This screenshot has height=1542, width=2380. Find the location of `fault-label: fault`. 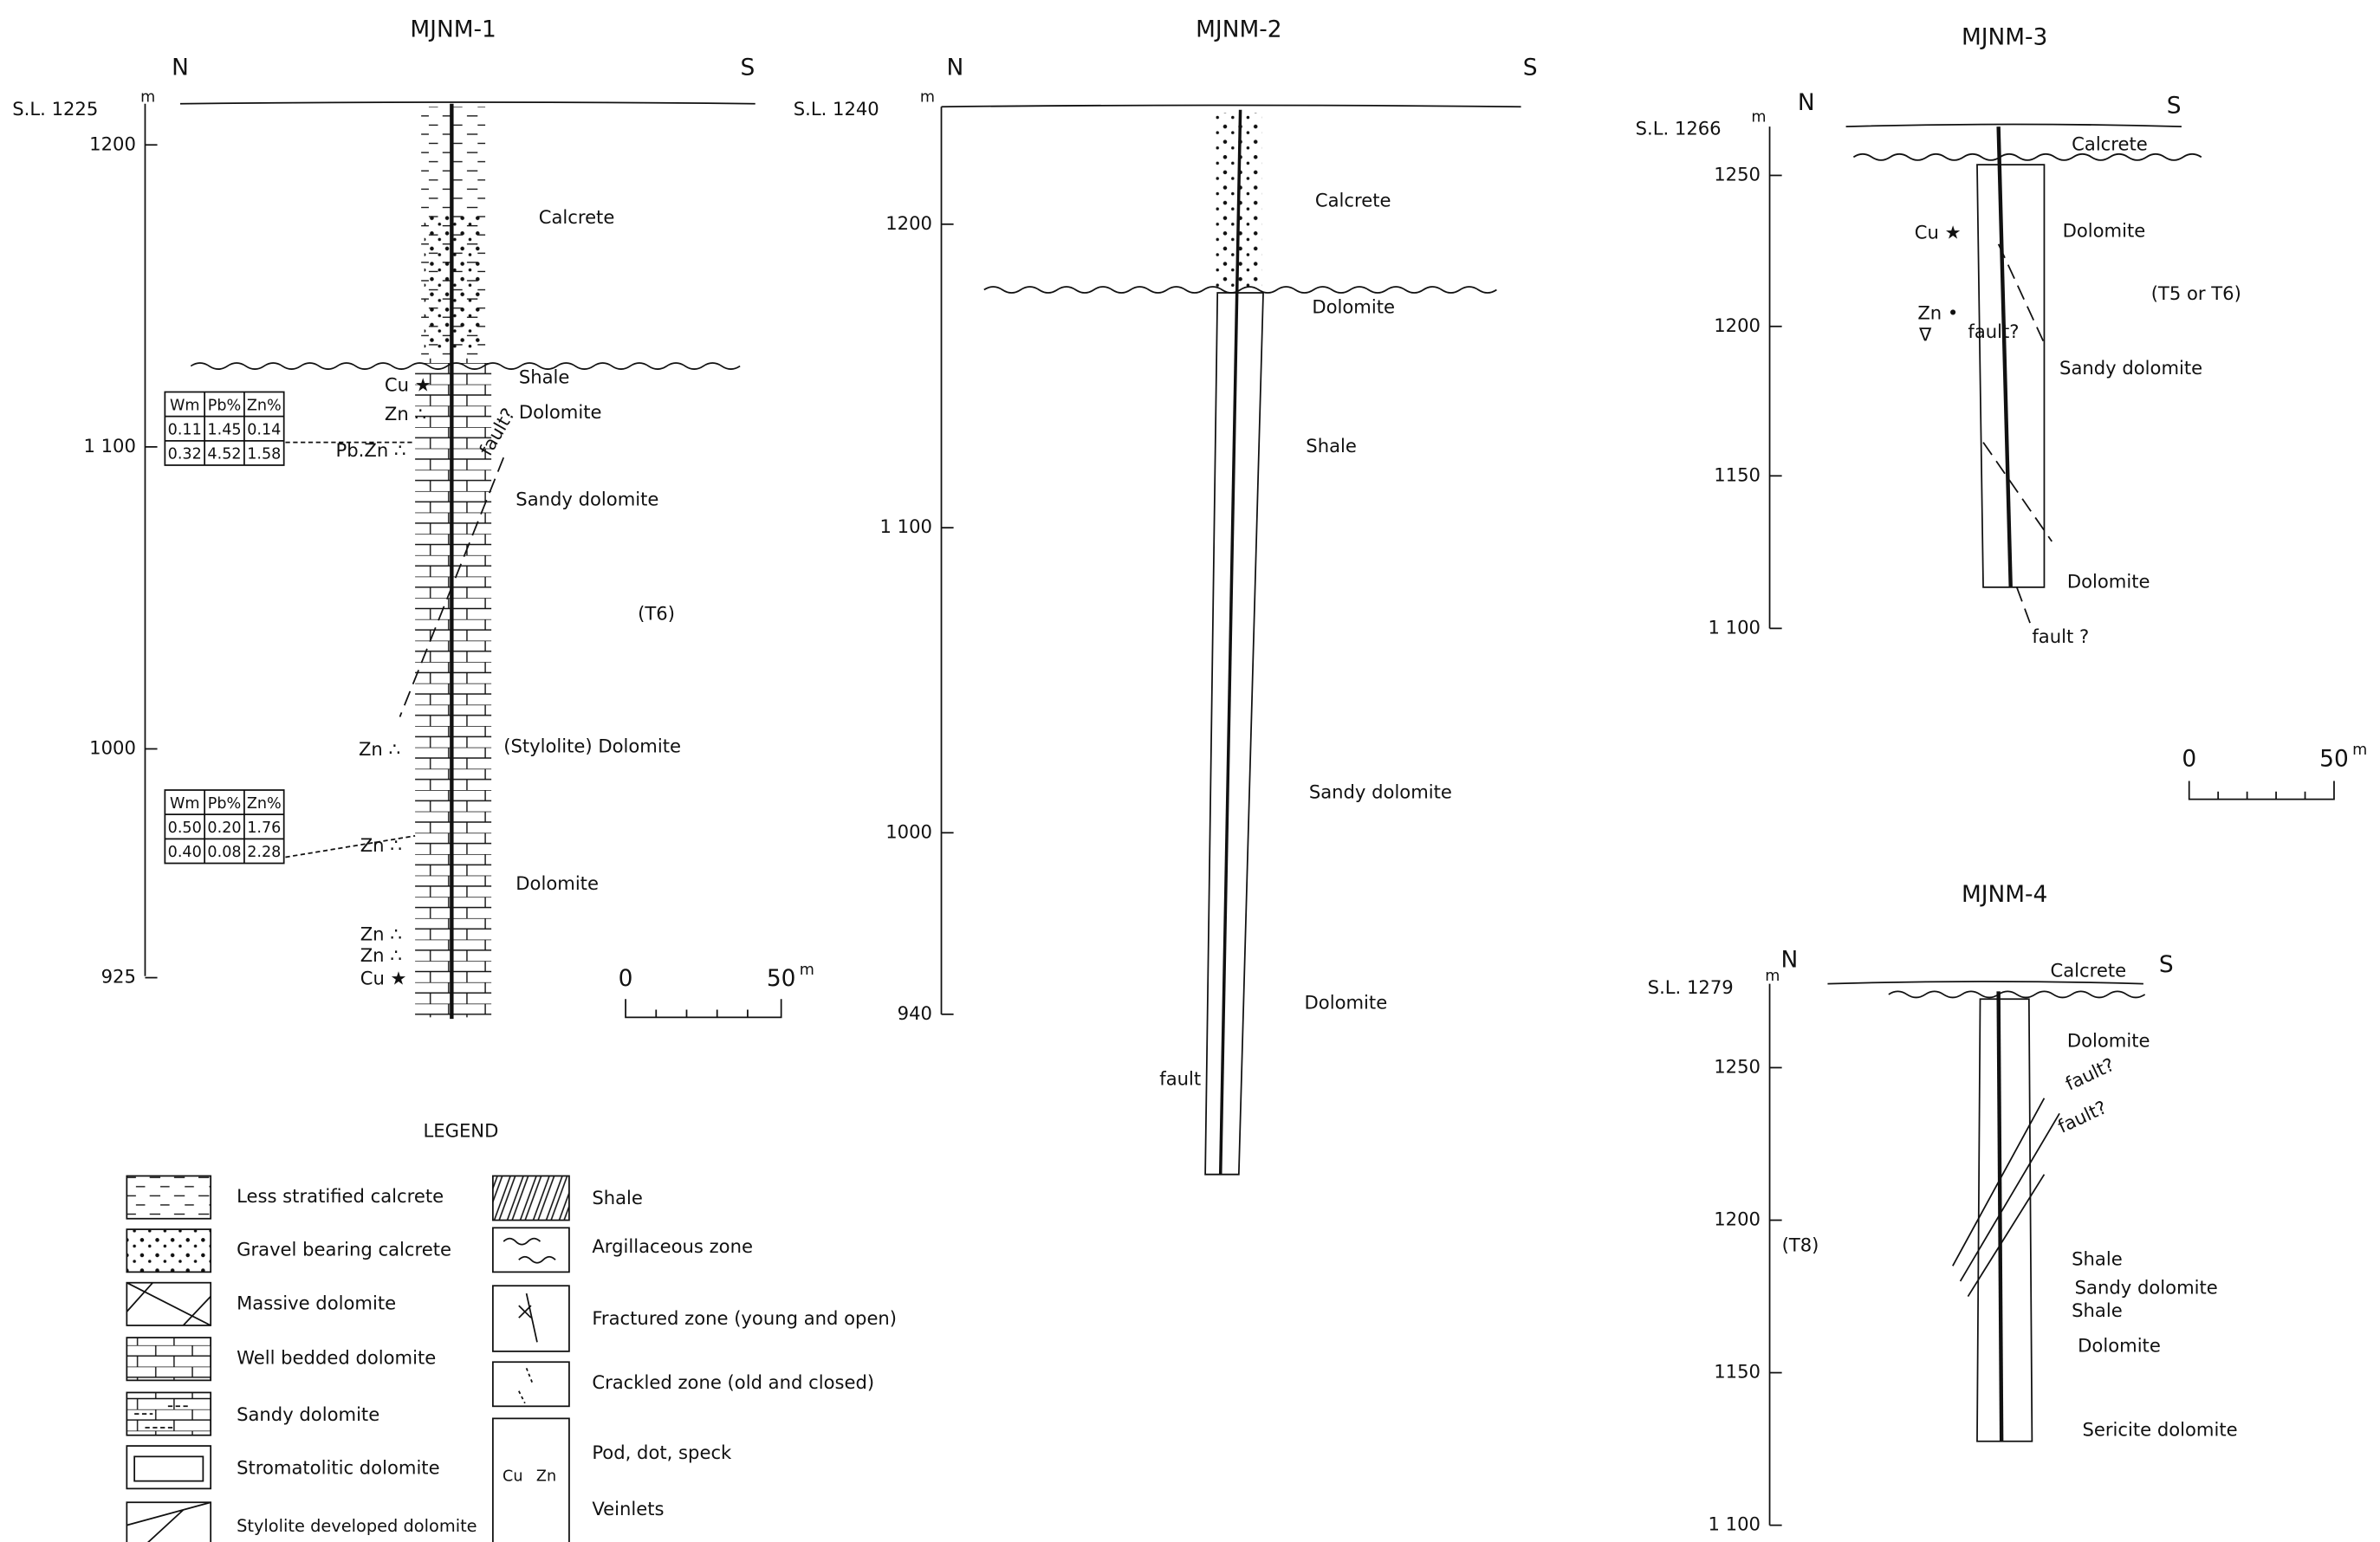

fault-label: fault is located at coordinates (1180, 1079).